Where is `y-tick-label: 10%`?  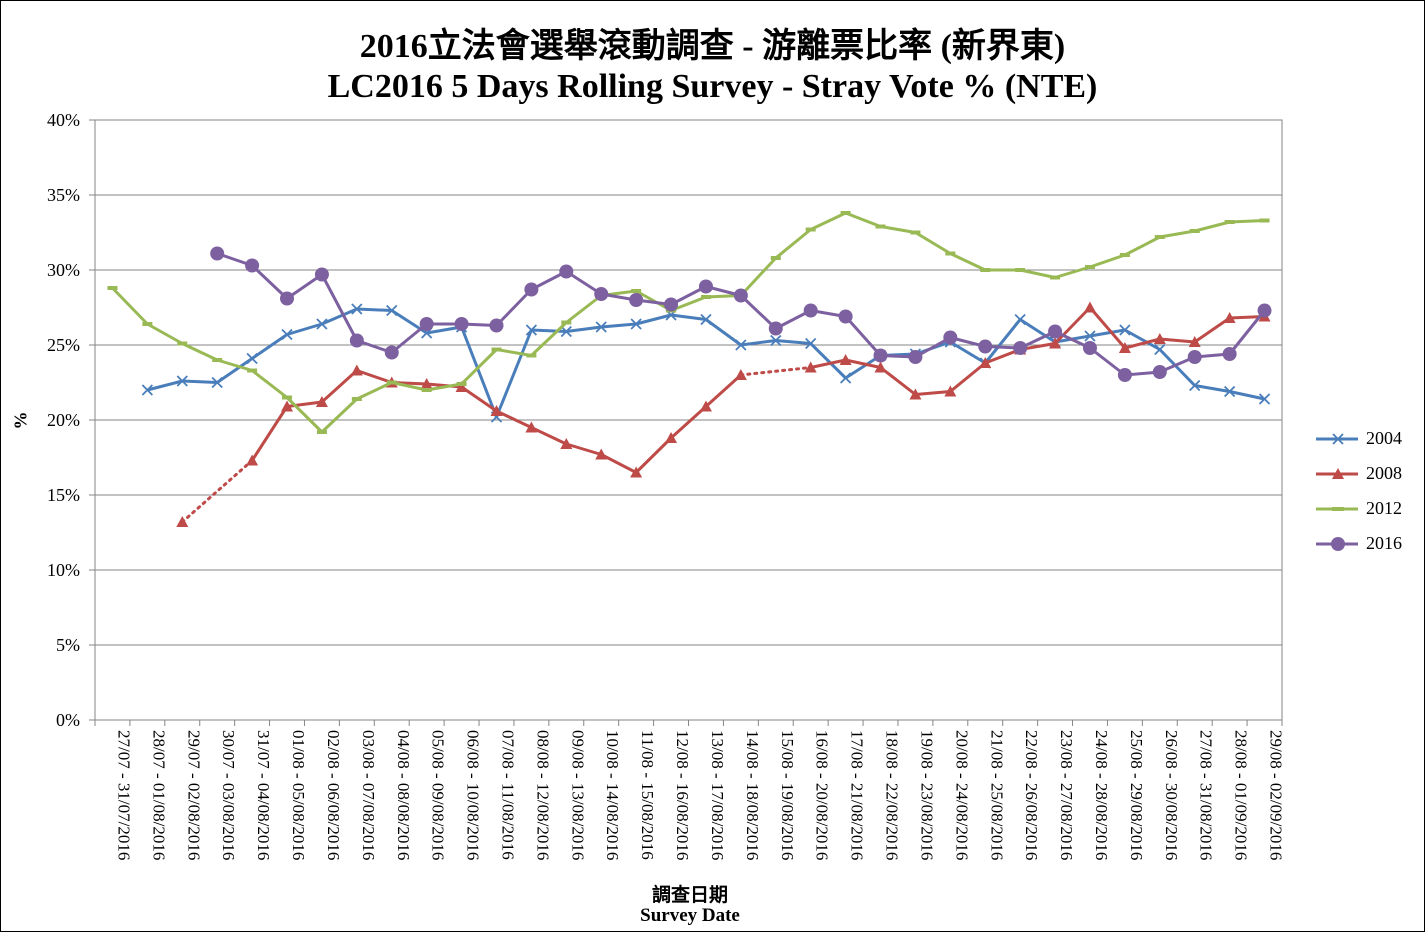 y-tick-label: 10% is located at coordinates (63, 570).